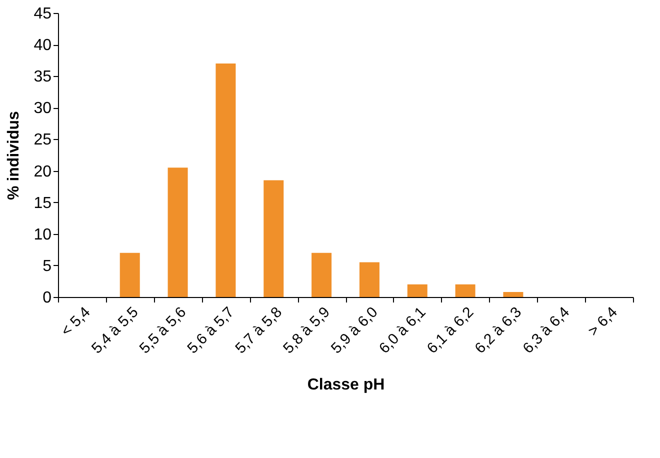 This screenshot has width=660, height=458. I want to click on y-tick-label: 10, so click(43, 235).